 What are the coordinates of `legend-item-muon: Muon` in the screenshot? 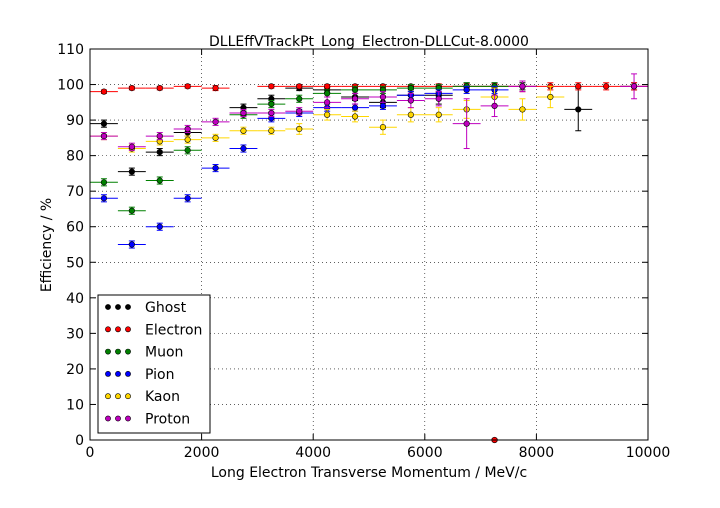 It's located at (144, 353).